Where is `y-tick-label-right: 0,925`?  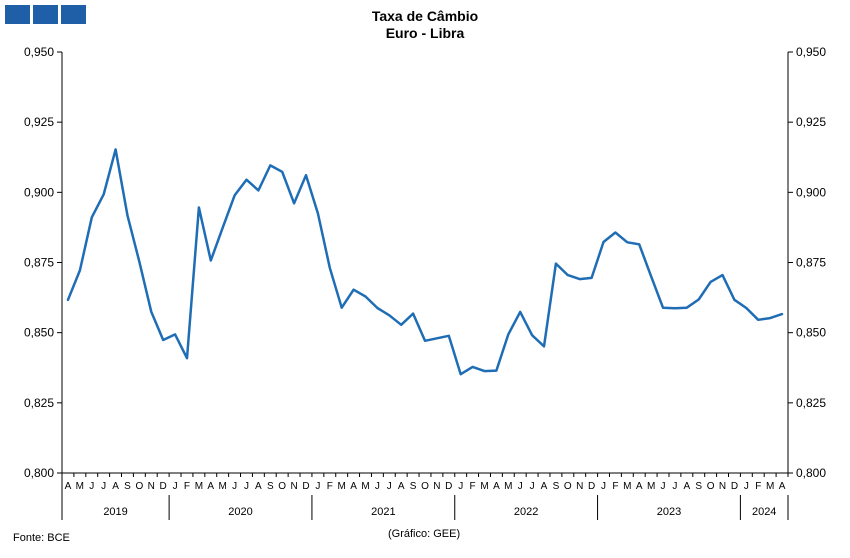 y-tick-label-right: 0,925 is located at coordinates (811, 122).